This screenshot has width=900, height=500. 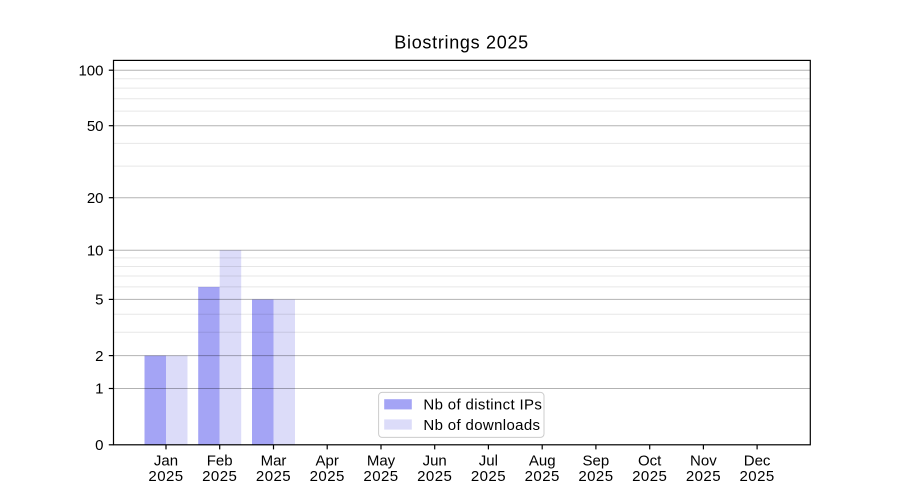 I want to click on svg-text: Sep, so click(x=596, y=461).